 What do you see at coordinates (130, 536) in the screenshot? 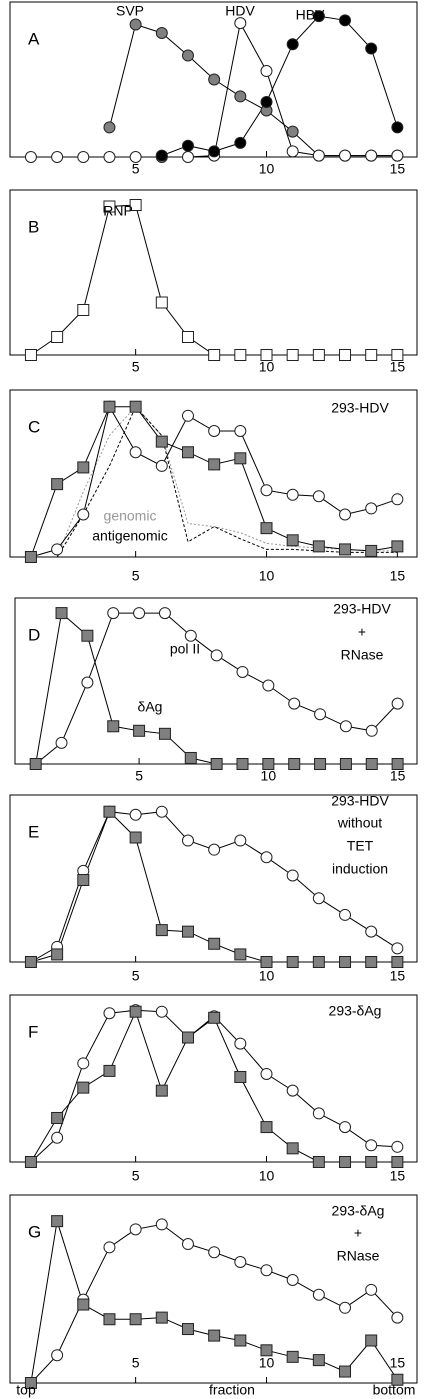
I see `series-label: antigenomic` at bounding box center [130, 536].